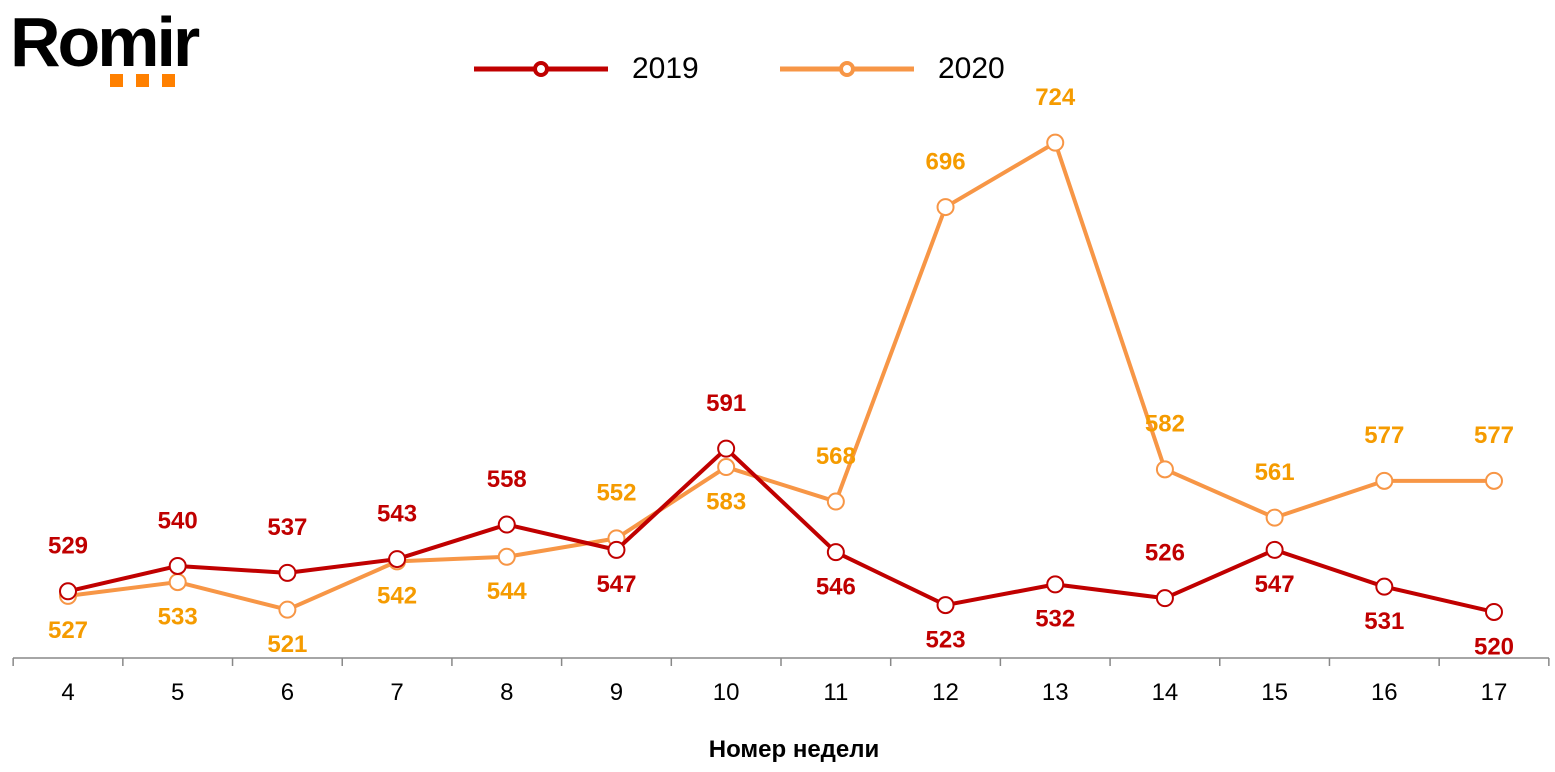 The width and height of the screenshot is (1555, 772). Describe the element at coordinates (68, 630) in the screenshot. I see `data-label: 527` at that location.